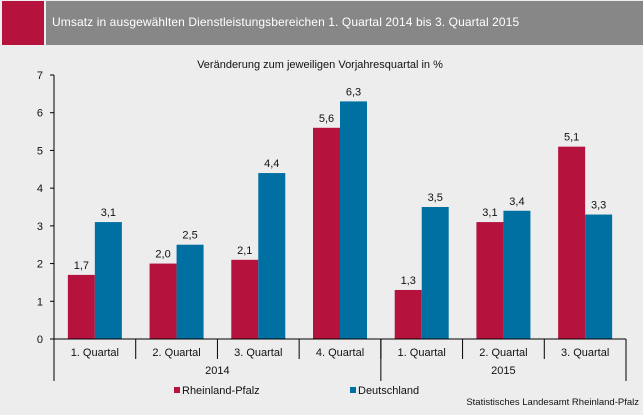 This screenshot has width=643, height=415. I want to click on data-label: 5,1, so click(571, 138).